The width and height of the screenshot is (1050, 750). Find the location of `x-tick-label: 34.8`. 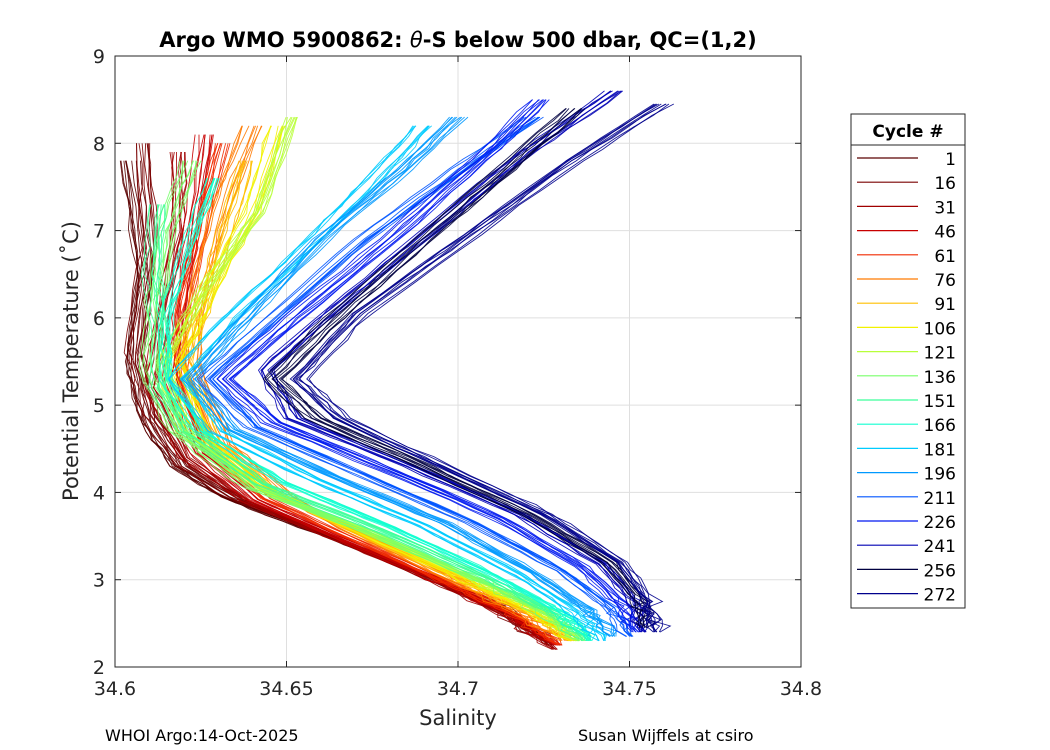

x-tick-label: 34.8 is located at coordinates (801, 689).